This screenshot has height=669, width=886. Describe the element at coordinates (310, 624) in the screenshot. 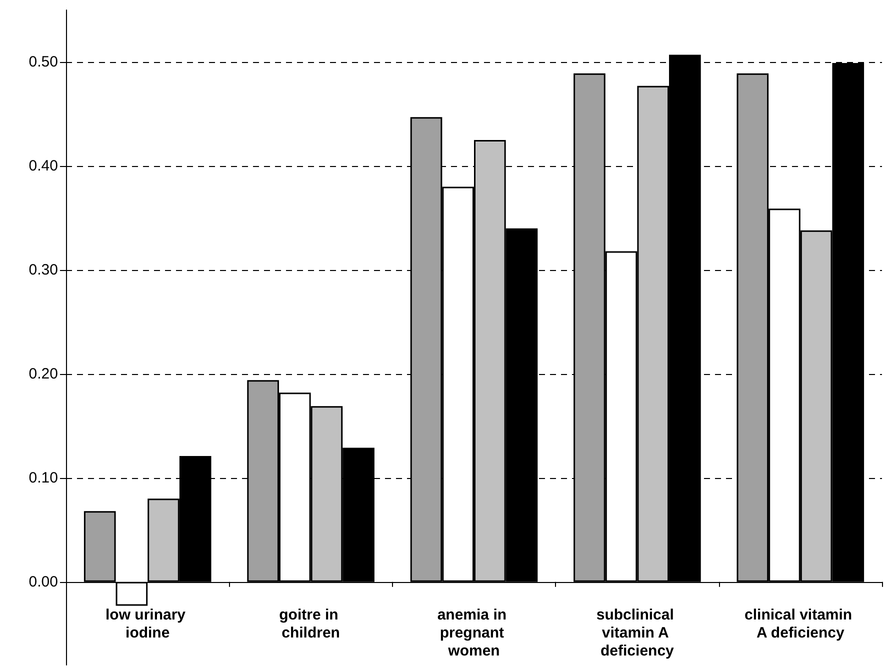

I see `x-tick-label: goitre in children` at that location.